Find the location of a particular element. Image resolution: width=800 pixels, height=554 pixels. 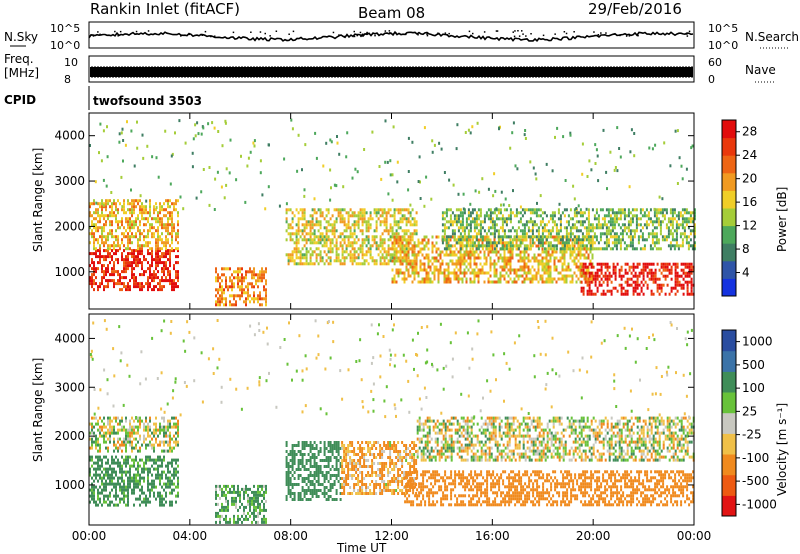

station-title: Rankin Inlet (fitACF) is located at coordinates (165, 9).